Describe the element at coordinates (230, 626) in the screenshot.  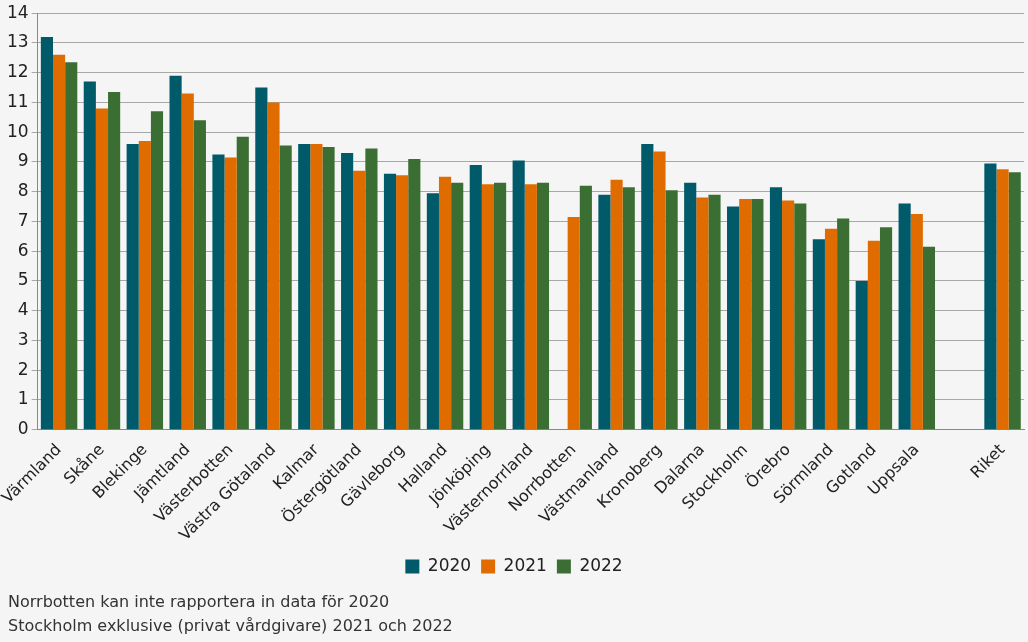
I see `text: Stockholm exklusive (privat vårdgivare) 2021 och 2022` at that location.